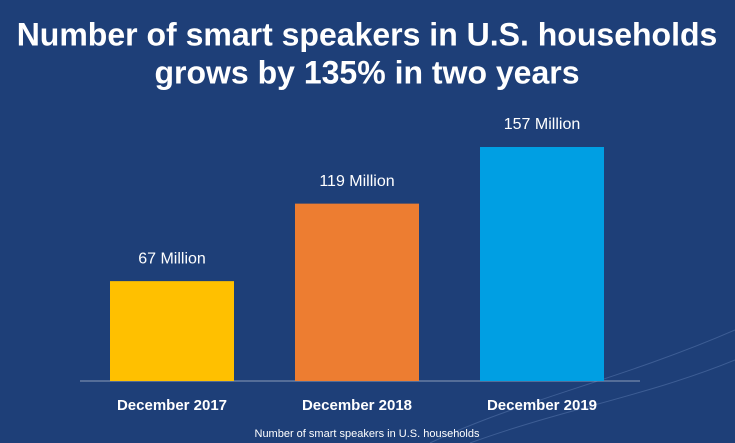 The height and width of the screenshot is (443, 735). I want to click on x-tick-label: December 2019, so click(542, 405).